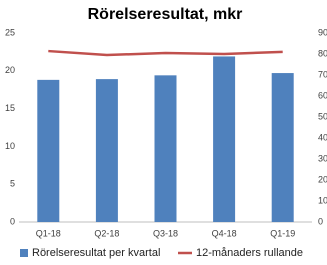 This screenshot has height=265, width=327. I want to click on line, so click(165, 53).